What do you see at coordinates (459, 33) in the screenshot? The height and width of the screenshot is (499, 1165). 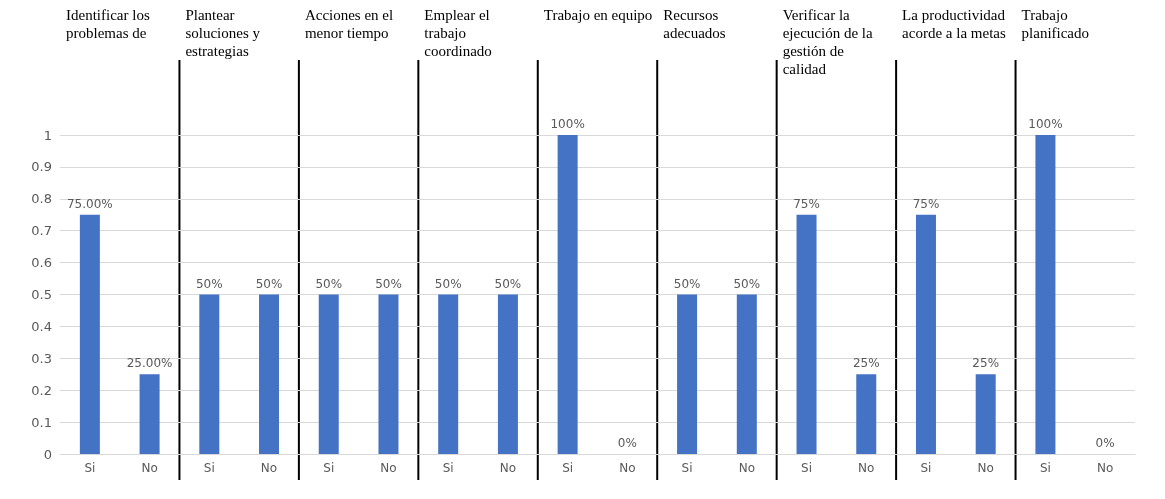 I see `text: Emplear el trabajo coordinado` at bounding box center [459, 33].